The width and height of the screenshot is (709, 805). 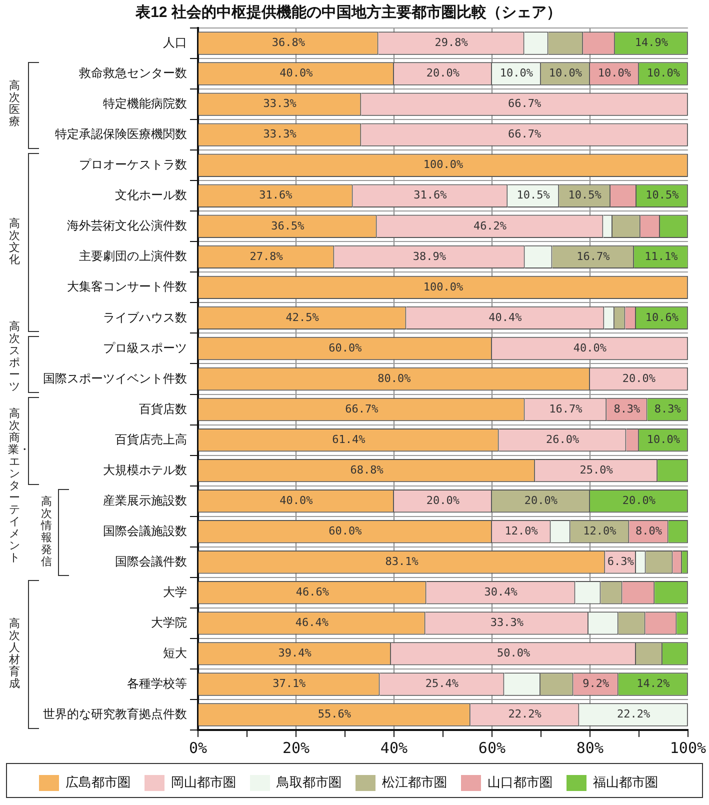 What do you see at coordinates (14, 356) in the screenshot?
I see `text: 高次スポーツ` at bounding box center [14, 356].